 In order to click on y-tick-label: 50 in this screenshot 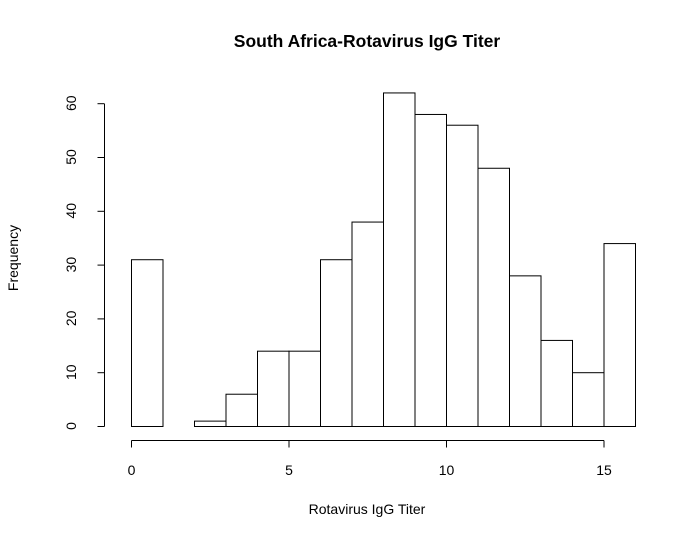, I will do `click(71, 157)`.